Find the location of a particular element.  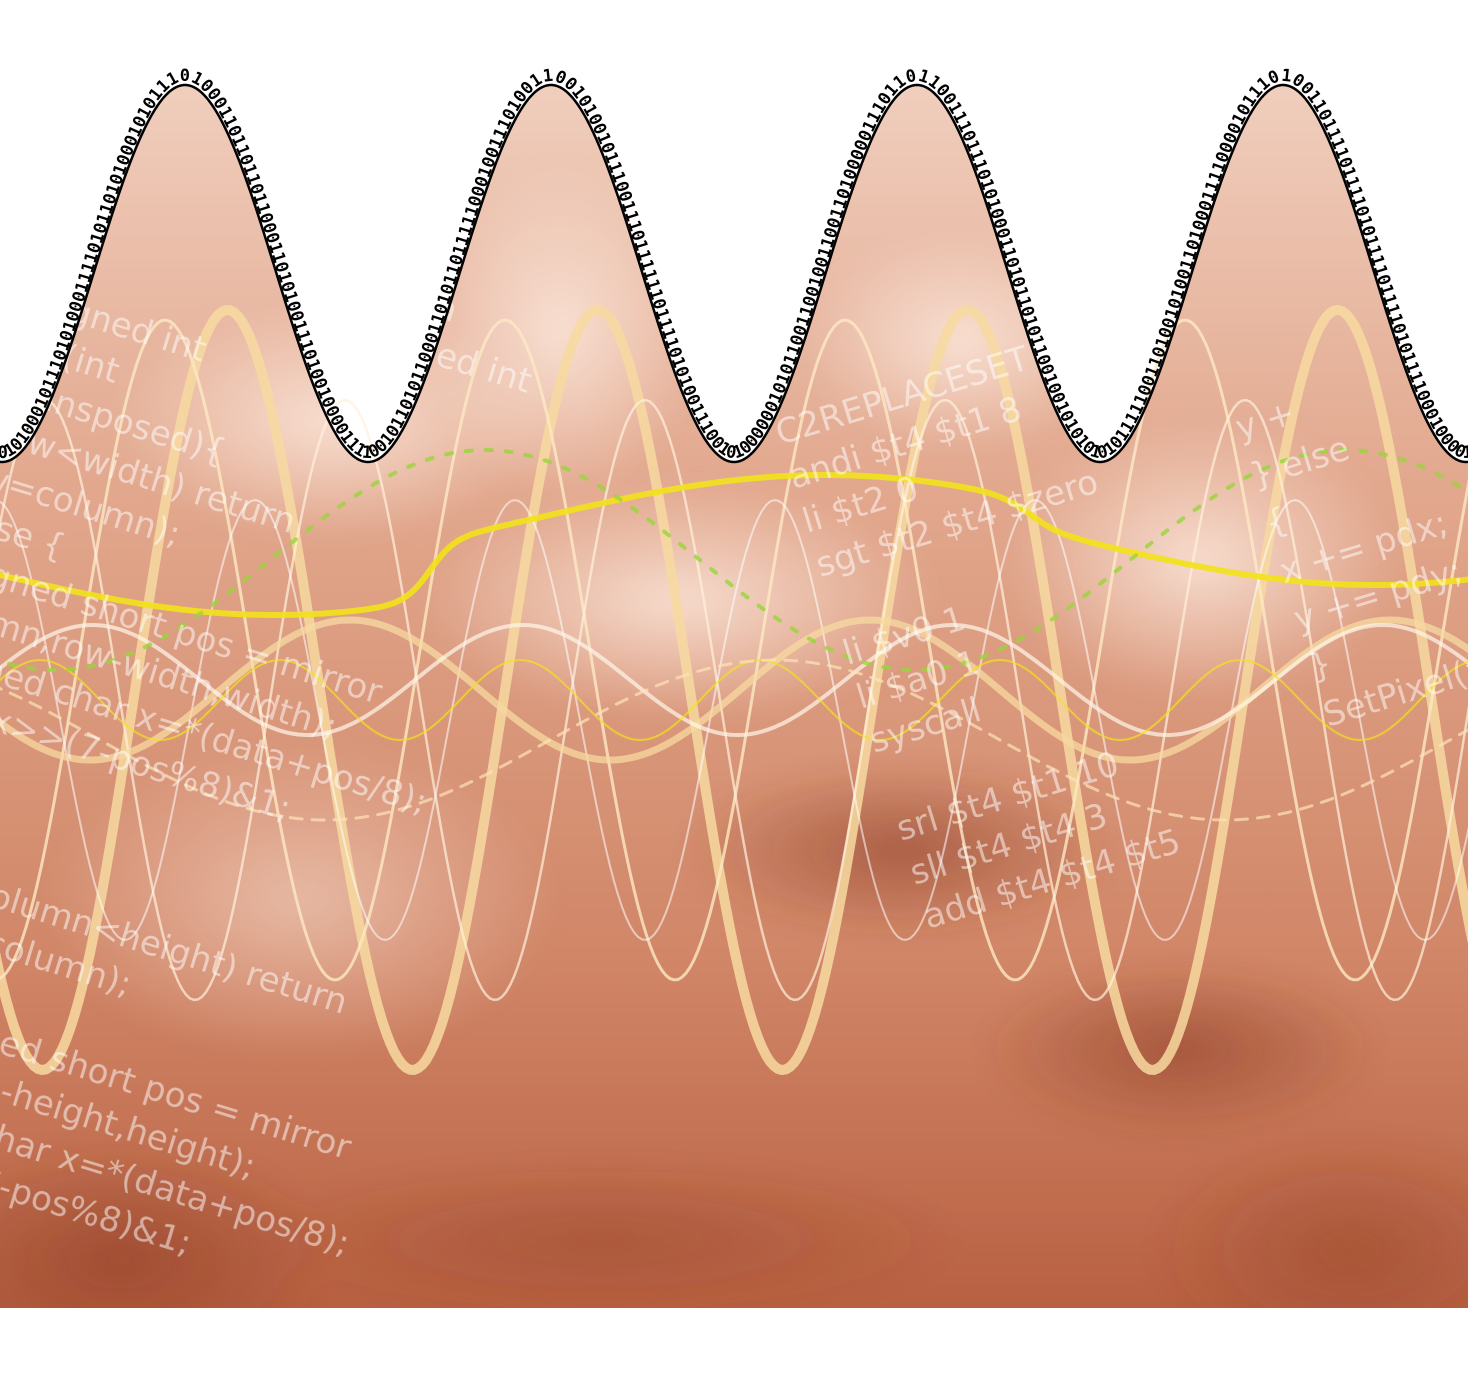

wave-cream-dashed is located at coordinates (734, 740).